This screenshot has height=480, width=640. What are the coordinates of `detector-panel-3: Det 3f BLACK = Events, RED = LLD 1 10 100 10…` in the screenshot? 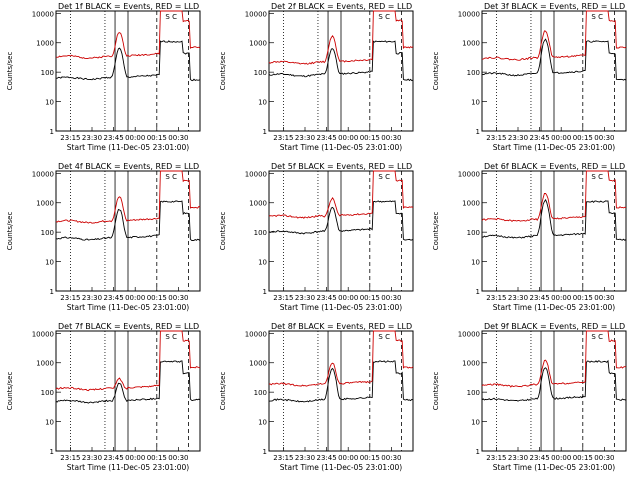 It's located at (532, 80).